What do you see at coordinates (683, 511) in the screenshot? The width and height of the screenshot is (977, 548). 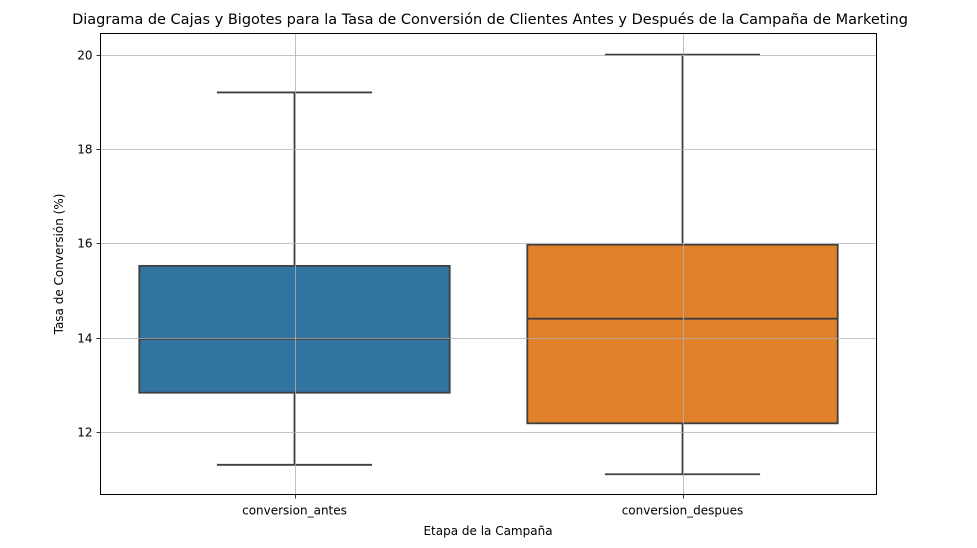 I see `x-tick-label: conversion_despues` at bounding box center [683, 511].